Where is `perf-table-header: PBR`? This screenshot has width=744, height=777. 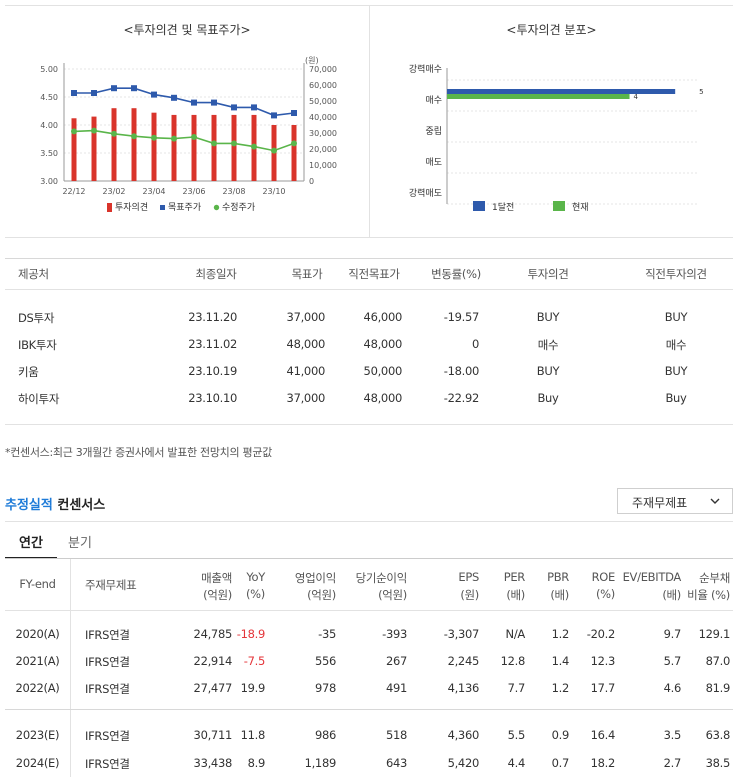
perf-table-header: PBR is located at coordinates (558, 577).